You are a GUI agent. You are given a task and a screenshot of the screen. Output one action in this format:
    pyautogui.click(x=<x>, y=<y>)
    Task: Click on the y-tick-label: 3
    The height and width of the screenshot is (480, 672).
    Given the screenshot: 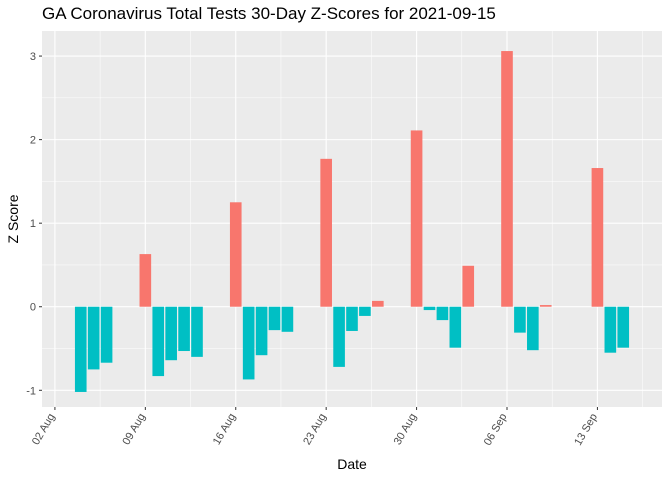 What is the action you would take?
    pyautogui.click(x=33, y=57)
    